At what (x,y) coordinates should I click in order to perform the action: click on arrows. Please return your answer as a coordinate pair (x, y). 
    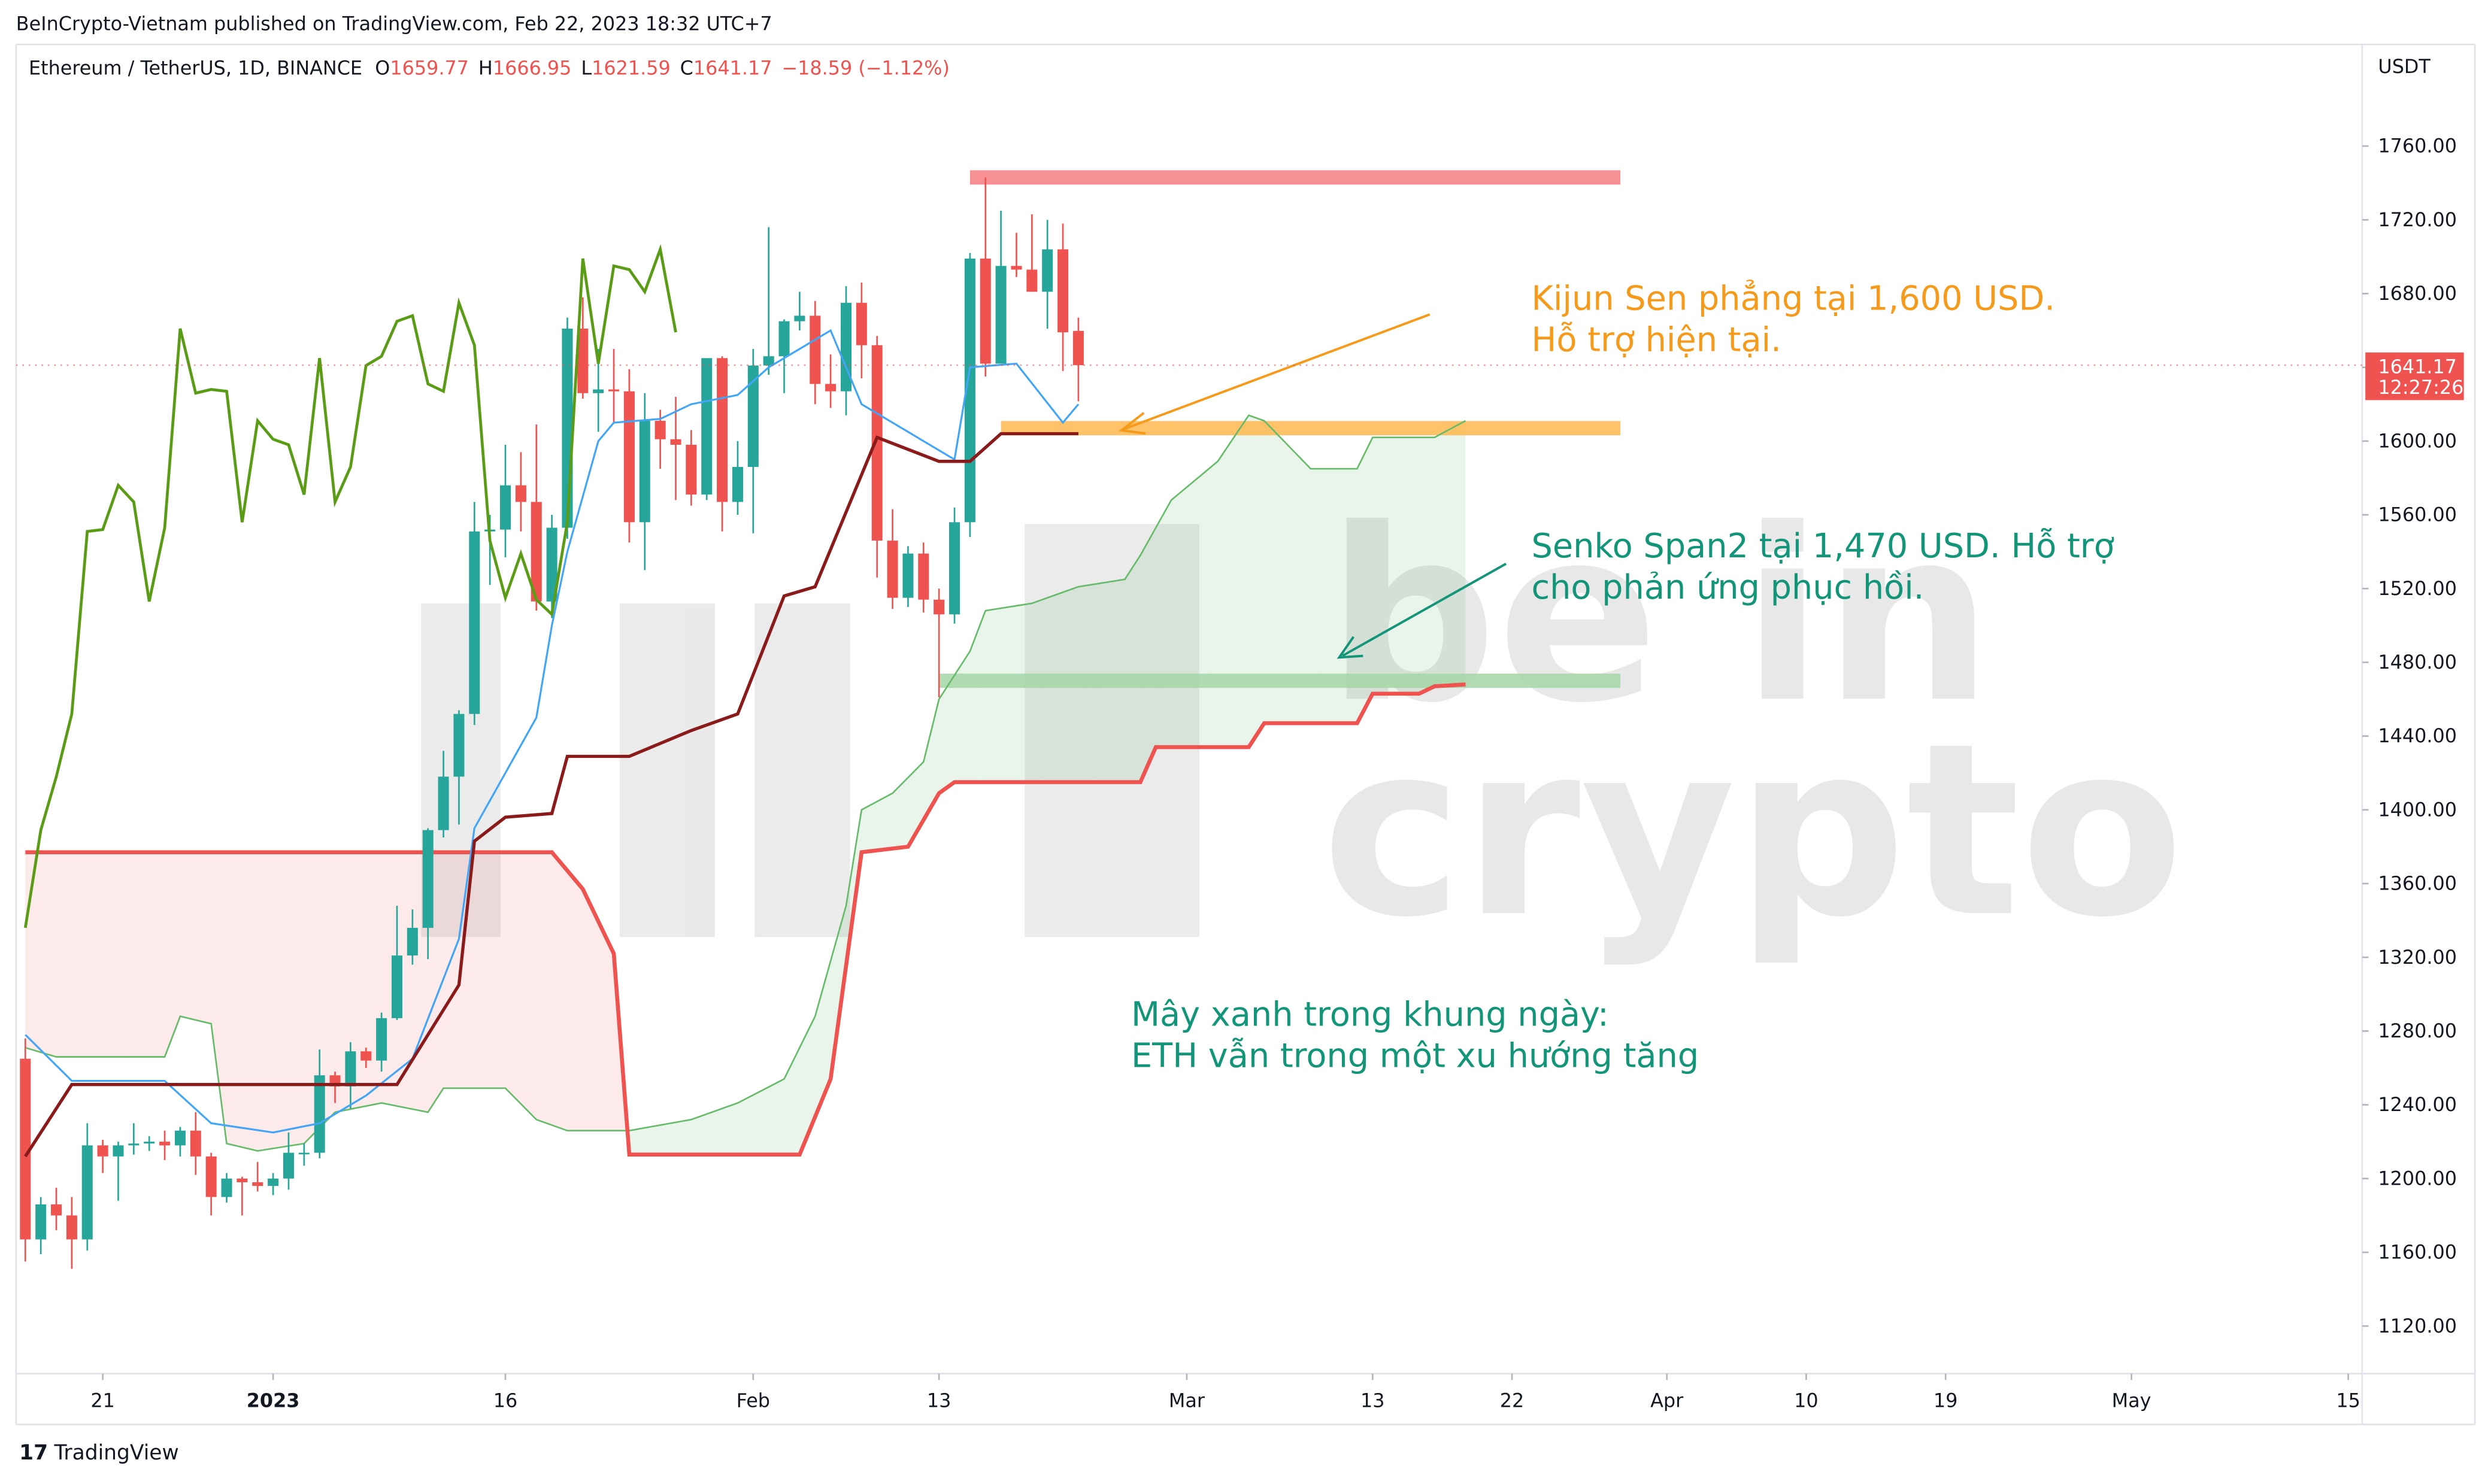
    Looking at the image, I should click on (1313, 486).